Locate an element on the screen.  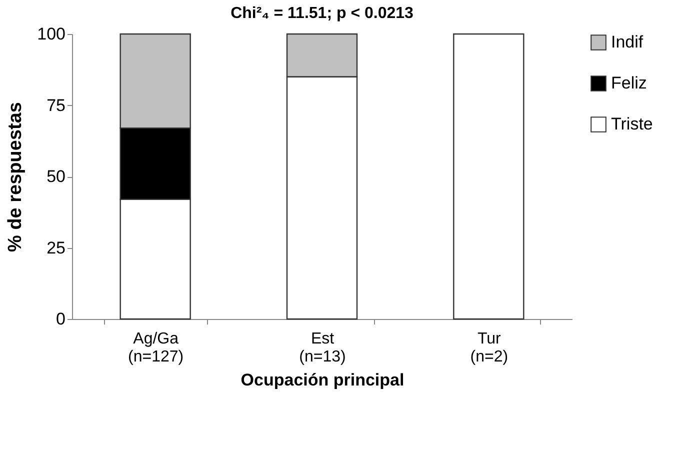
x-tick-label: Est (n=13) is located at coordinates (322, 348).